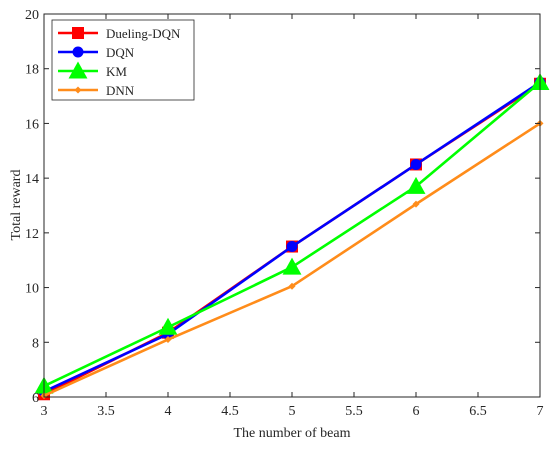 The image size is (550, 451). I want to click on legend-label: KM, so click(116, 71).